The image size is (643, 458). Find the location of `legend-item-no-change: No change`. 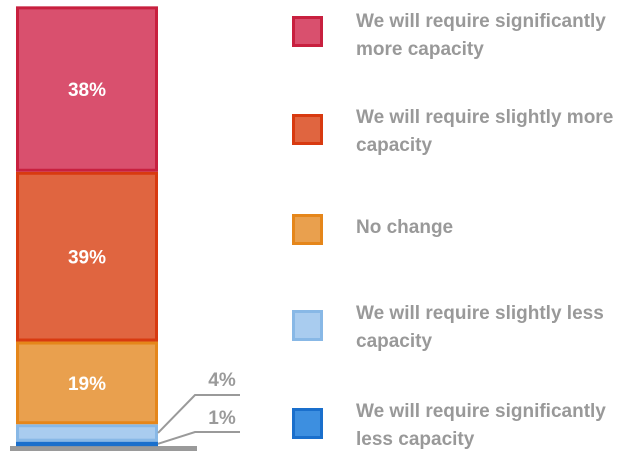

legend-item-no-change: No change is located at coordinates (467, 244).